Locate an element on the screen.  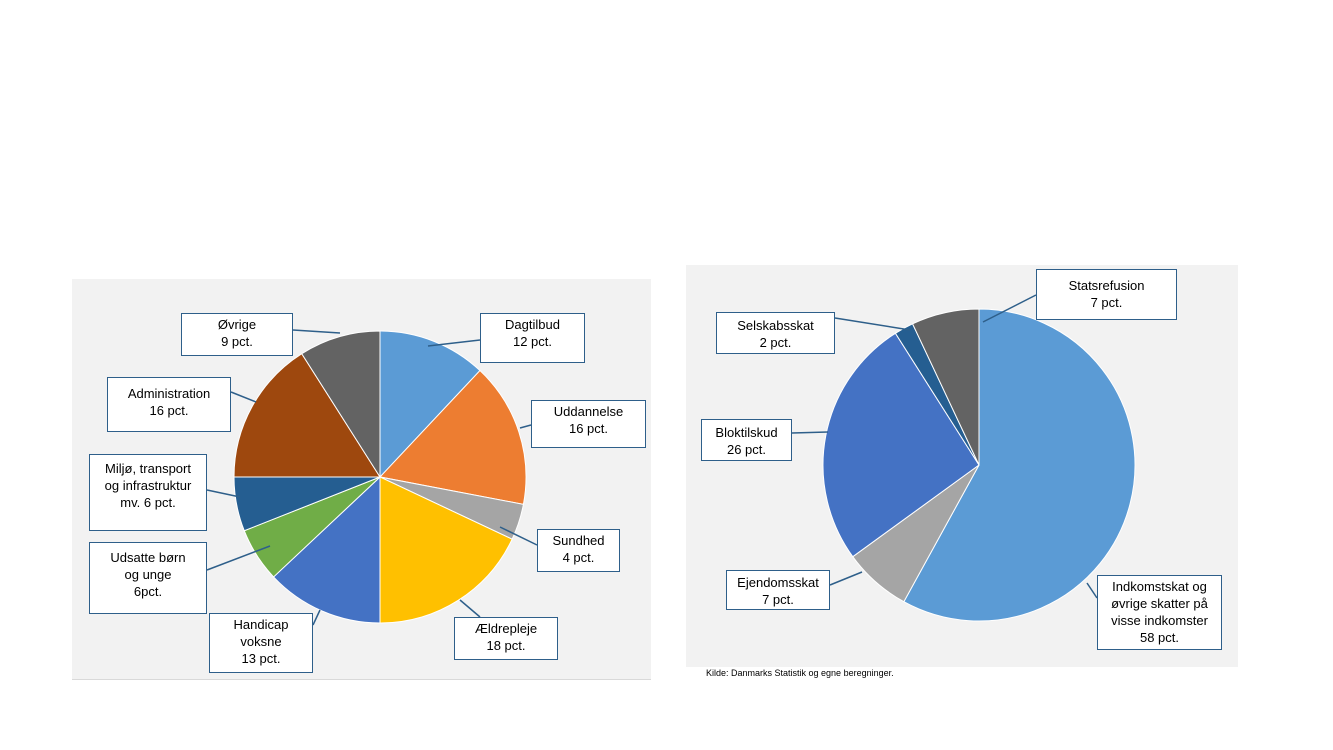
callout-dagtilbud: Dagtilbud 12 pct. is located at coordinates (532, 338).